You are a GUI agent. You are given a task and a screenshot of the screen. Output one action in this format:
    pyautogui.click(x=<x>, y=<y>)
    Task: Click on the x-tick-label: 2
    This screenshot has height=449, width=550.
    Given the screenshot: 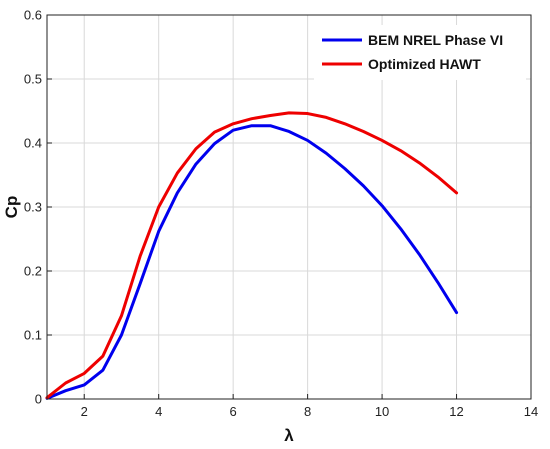 What is the action you would take?
    pyautogui.click(x=84, y=411)
    